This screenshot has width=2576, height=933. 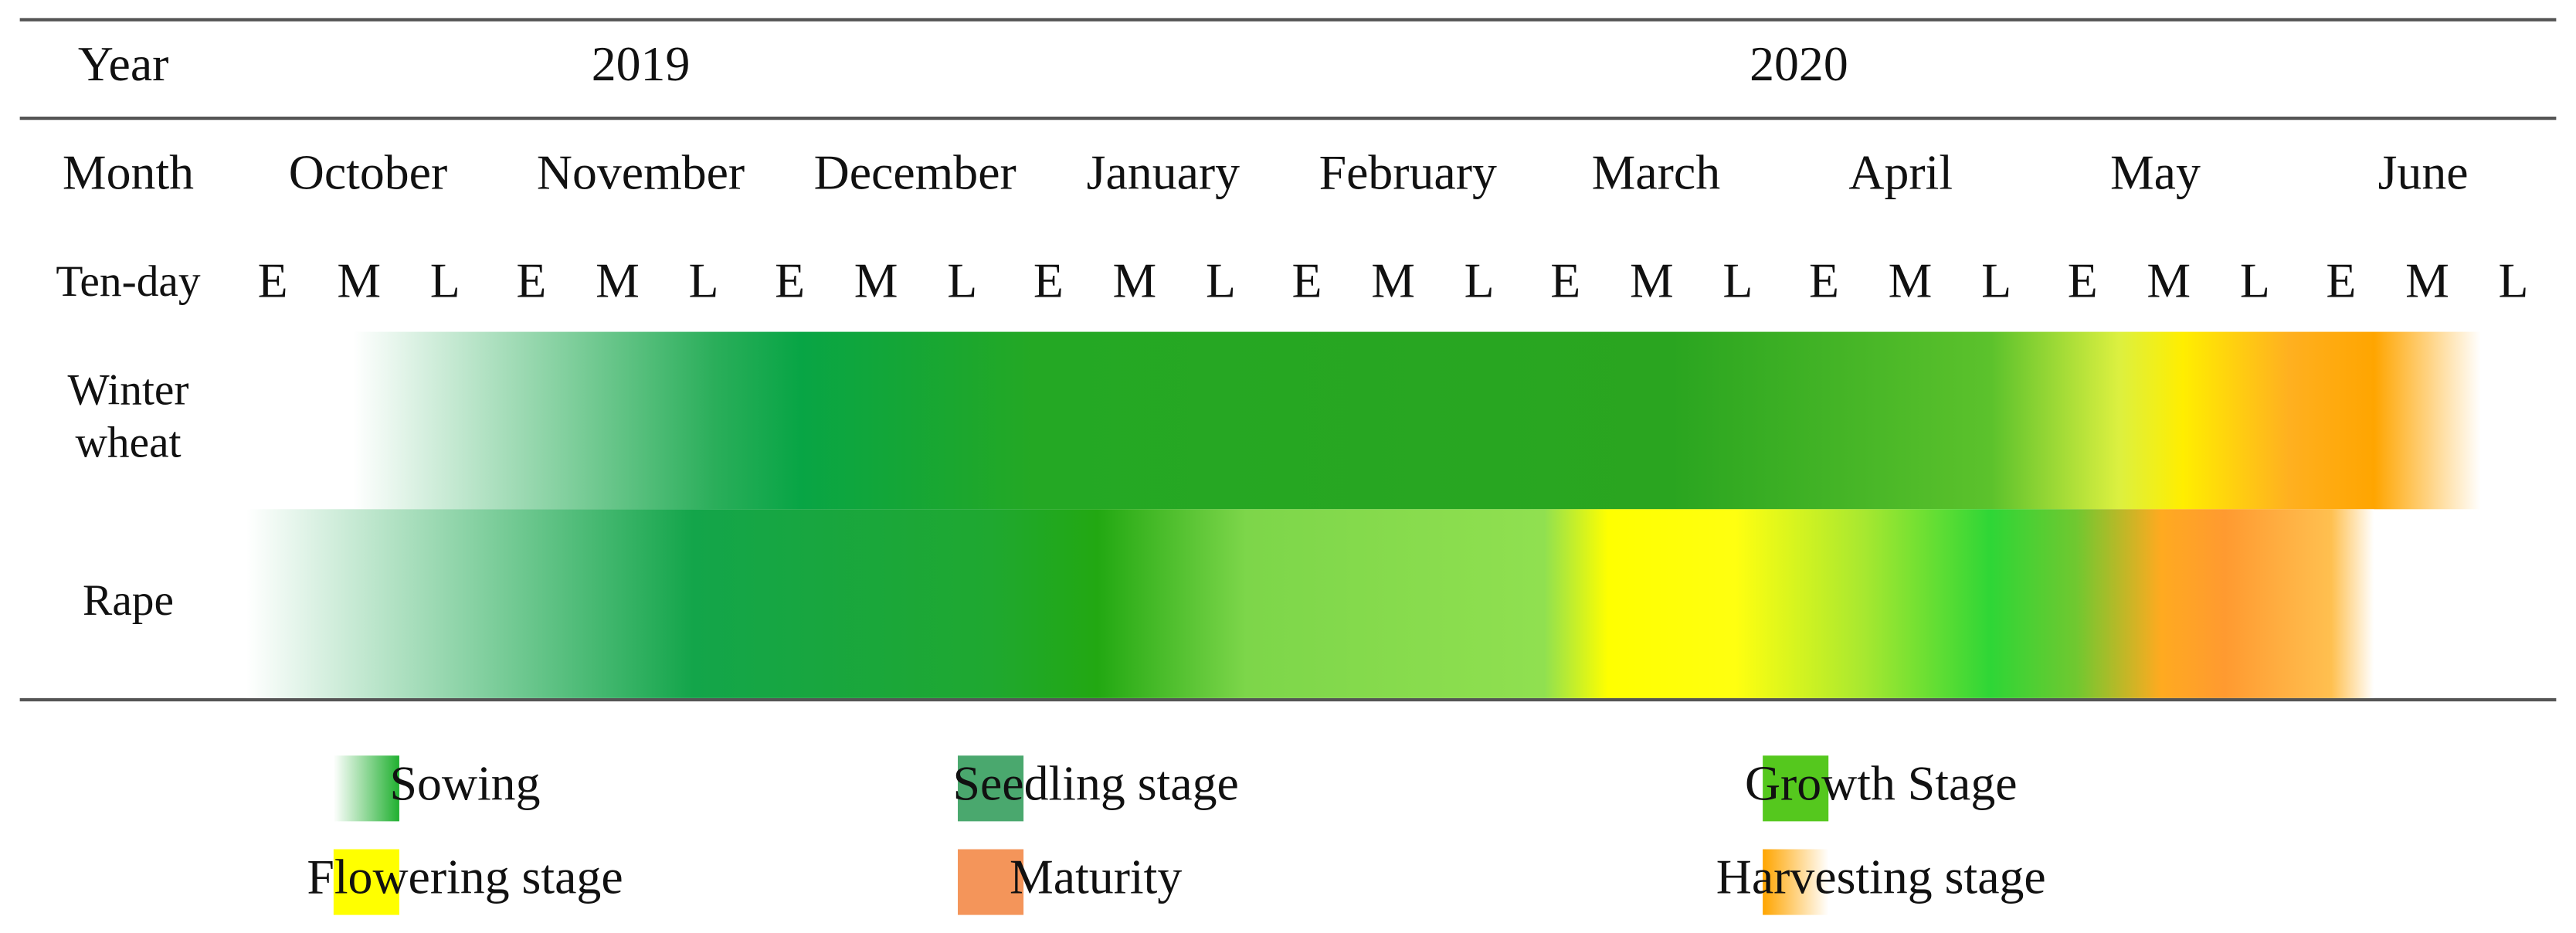 What do you see at coordinates (128, 391) in the screenshot?
I see `crop-label: Winter` at bounding box center [128, 391].